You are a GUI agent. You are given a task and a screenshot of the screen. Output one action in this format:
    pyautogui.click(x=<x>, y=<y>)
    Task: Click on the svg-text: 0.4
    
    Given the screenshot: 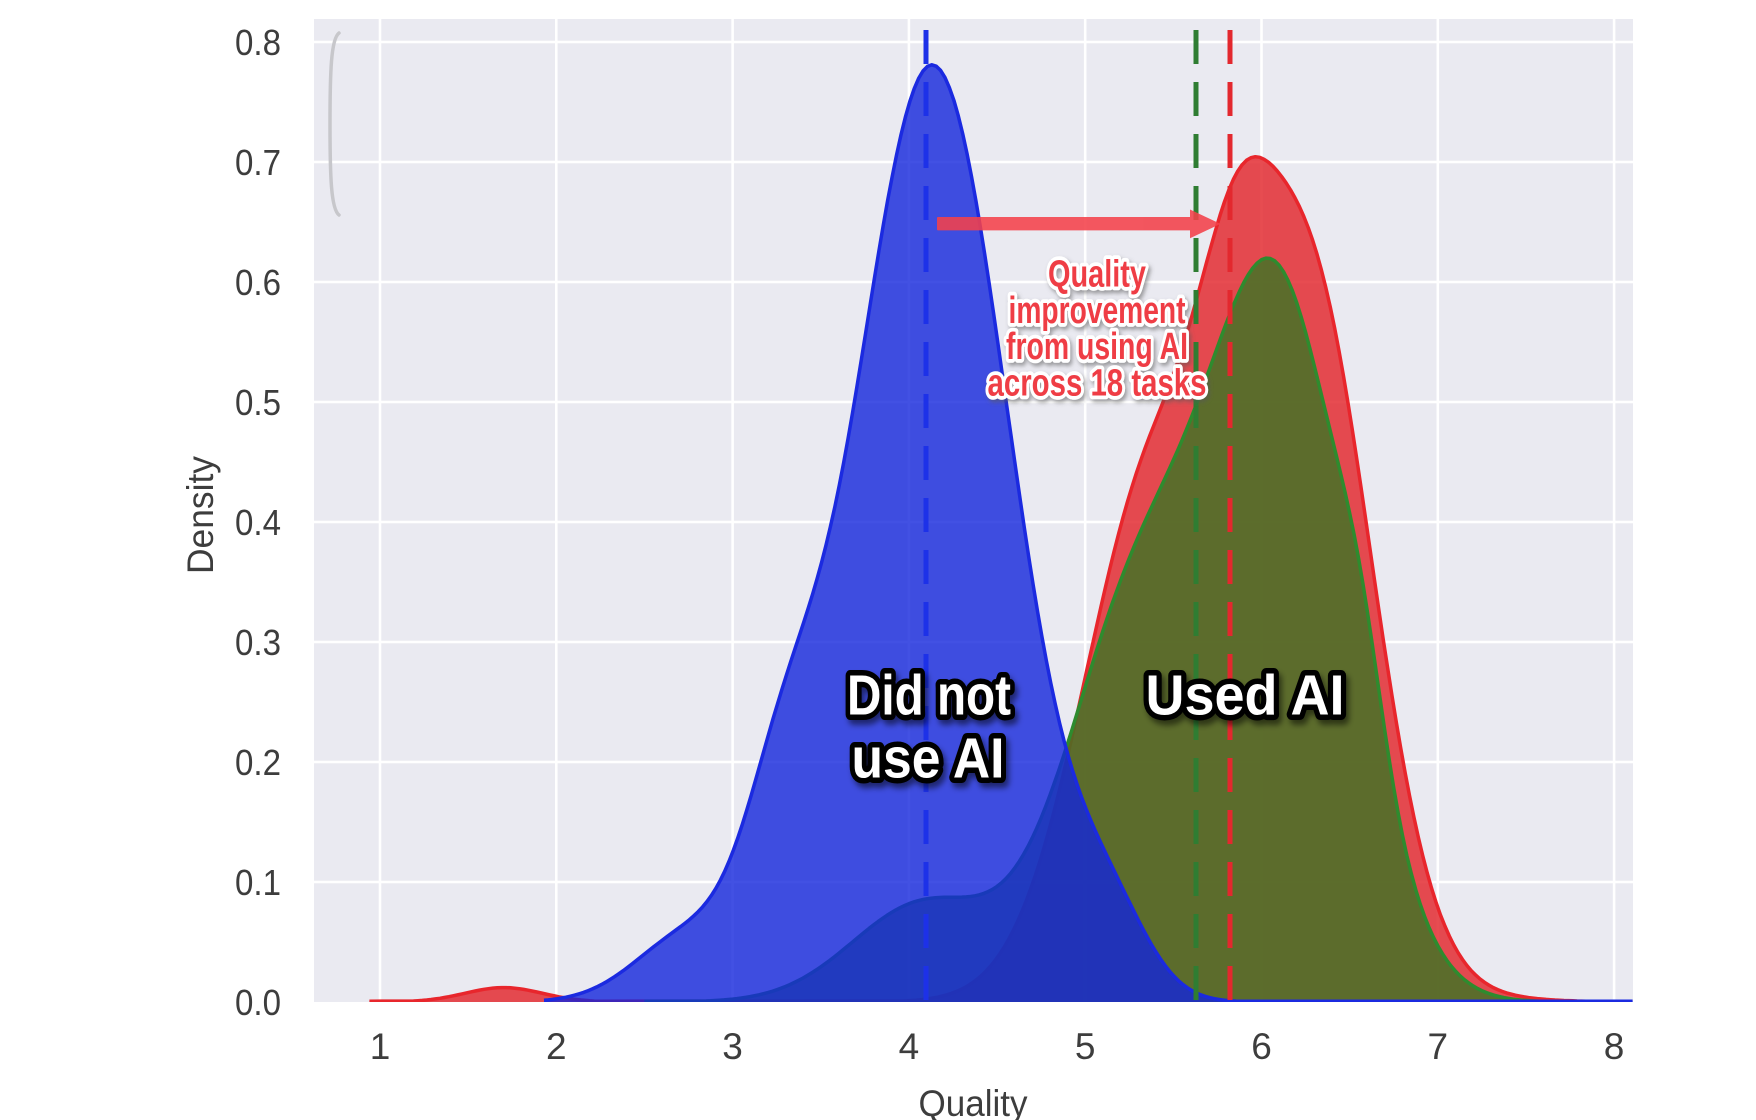 What is the action you would take?
    pyautogui.click(x=258, y=522)
    